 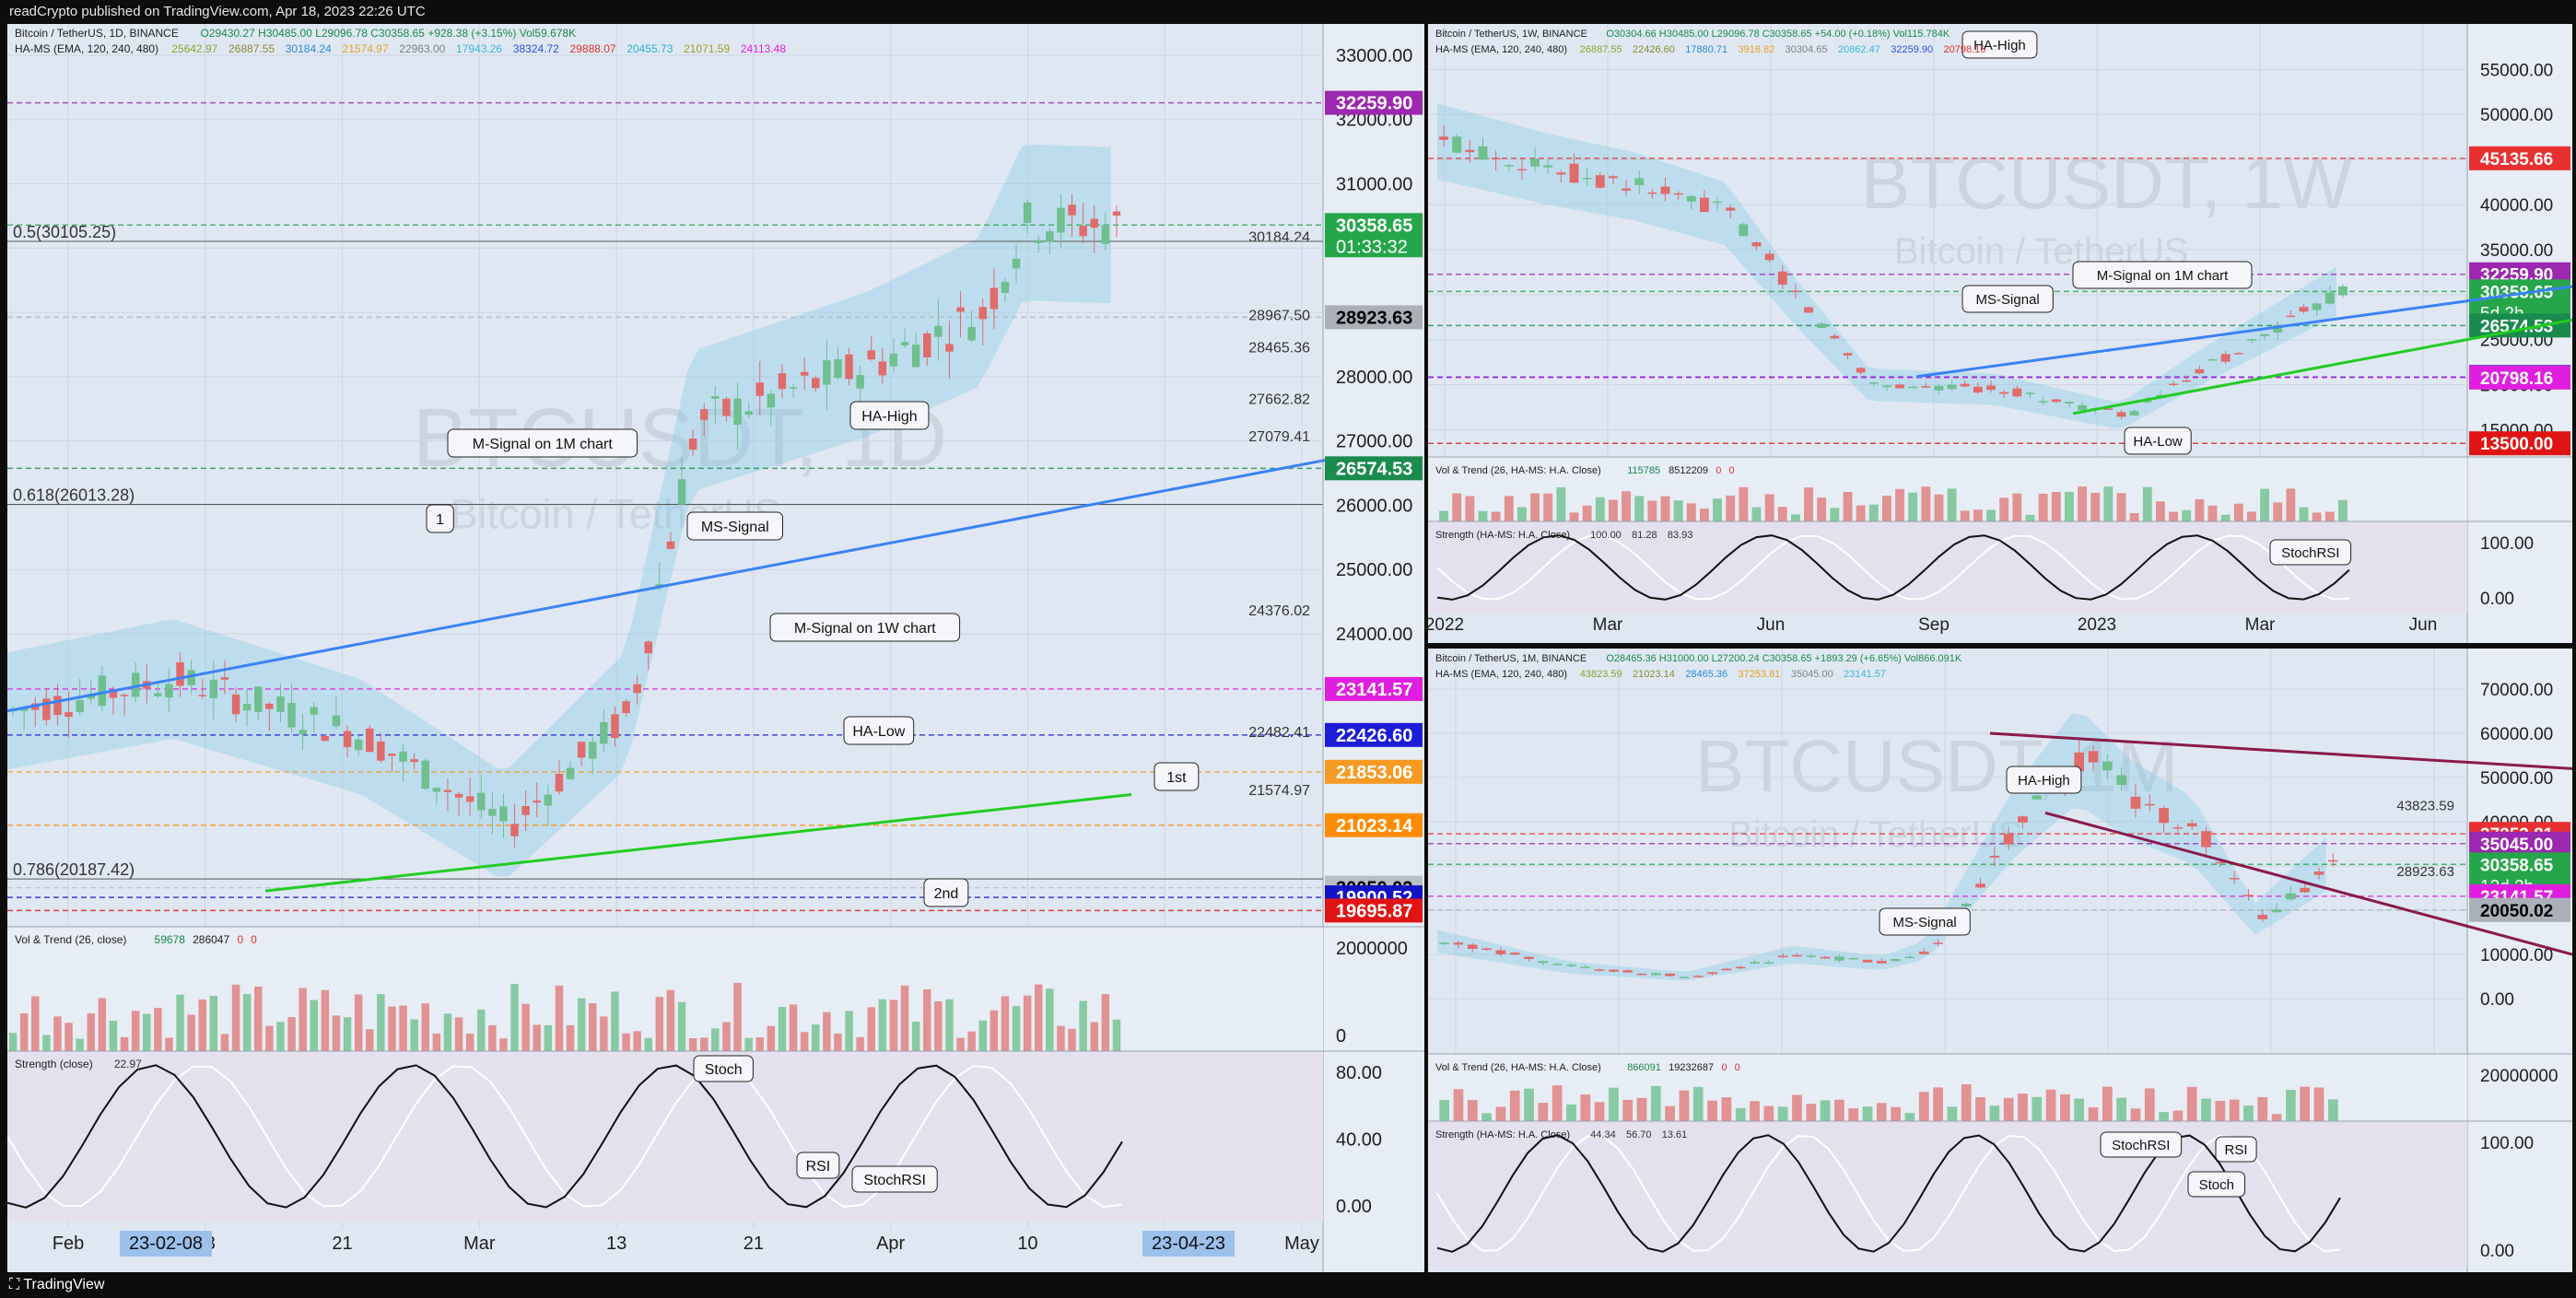 I want to click on volume-tick: 0, so click(x=1341, y=1036).